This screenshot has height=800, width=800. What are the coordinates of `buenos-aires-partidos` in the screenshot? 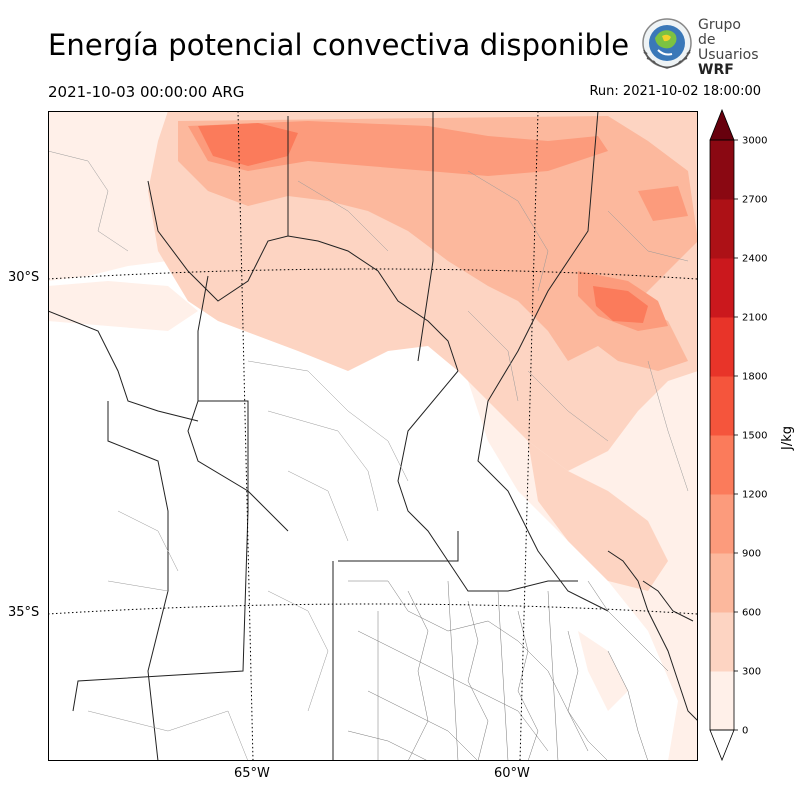 It's located at (508, 670).